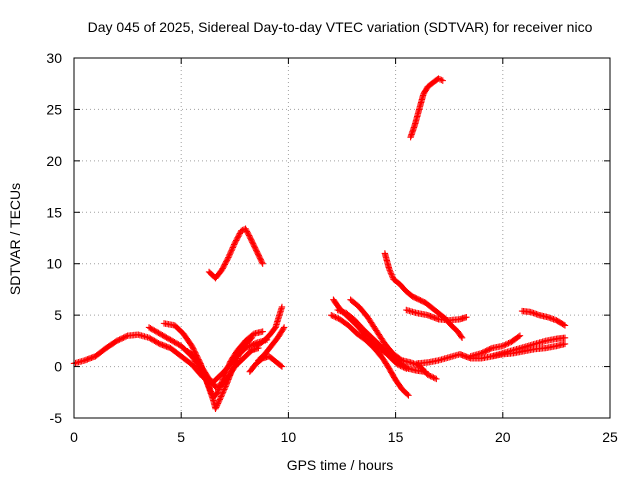  What do you see at coordinates (340, 465) in the screenshot?
I see `x-axis-label: GPS time / hours` at bounding box center [340, 465].